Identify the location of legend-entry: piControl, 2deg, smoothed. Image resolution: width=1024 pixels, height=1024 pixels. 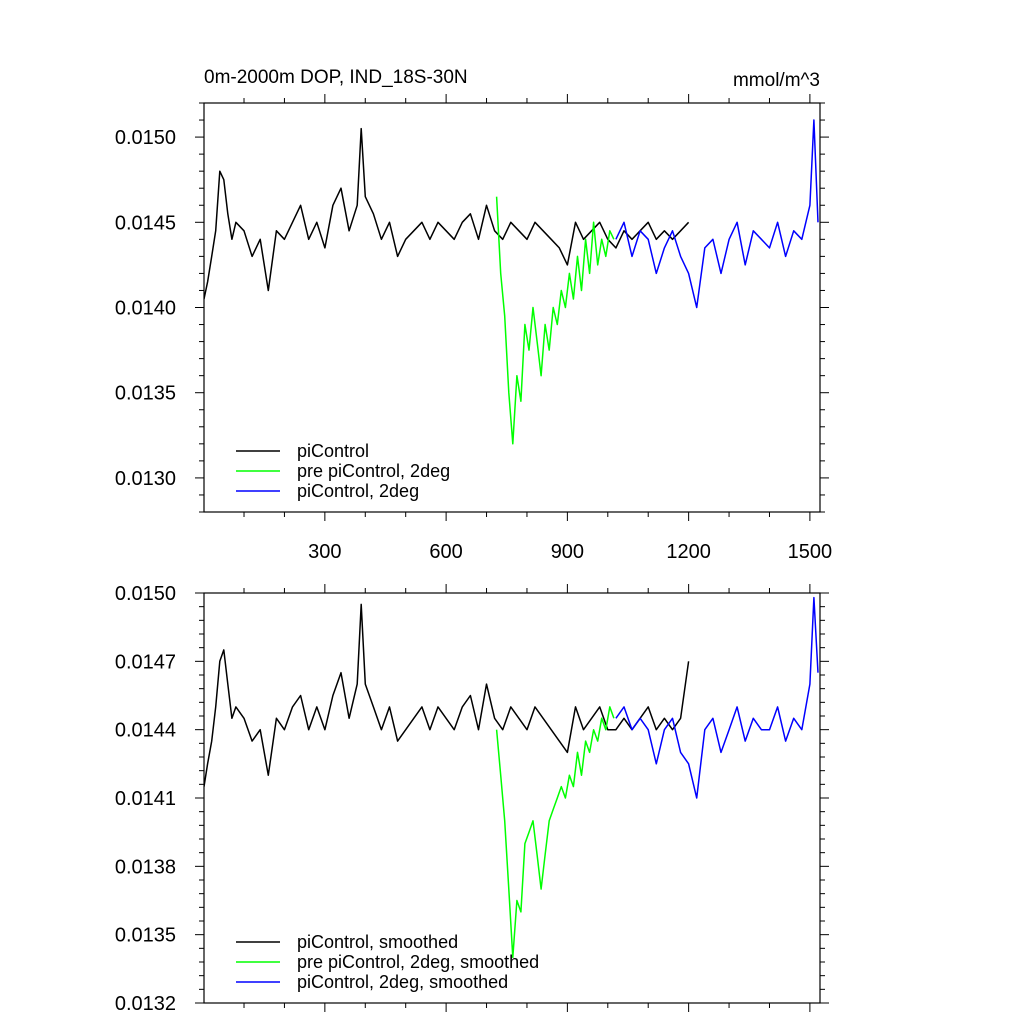
(402, 982).